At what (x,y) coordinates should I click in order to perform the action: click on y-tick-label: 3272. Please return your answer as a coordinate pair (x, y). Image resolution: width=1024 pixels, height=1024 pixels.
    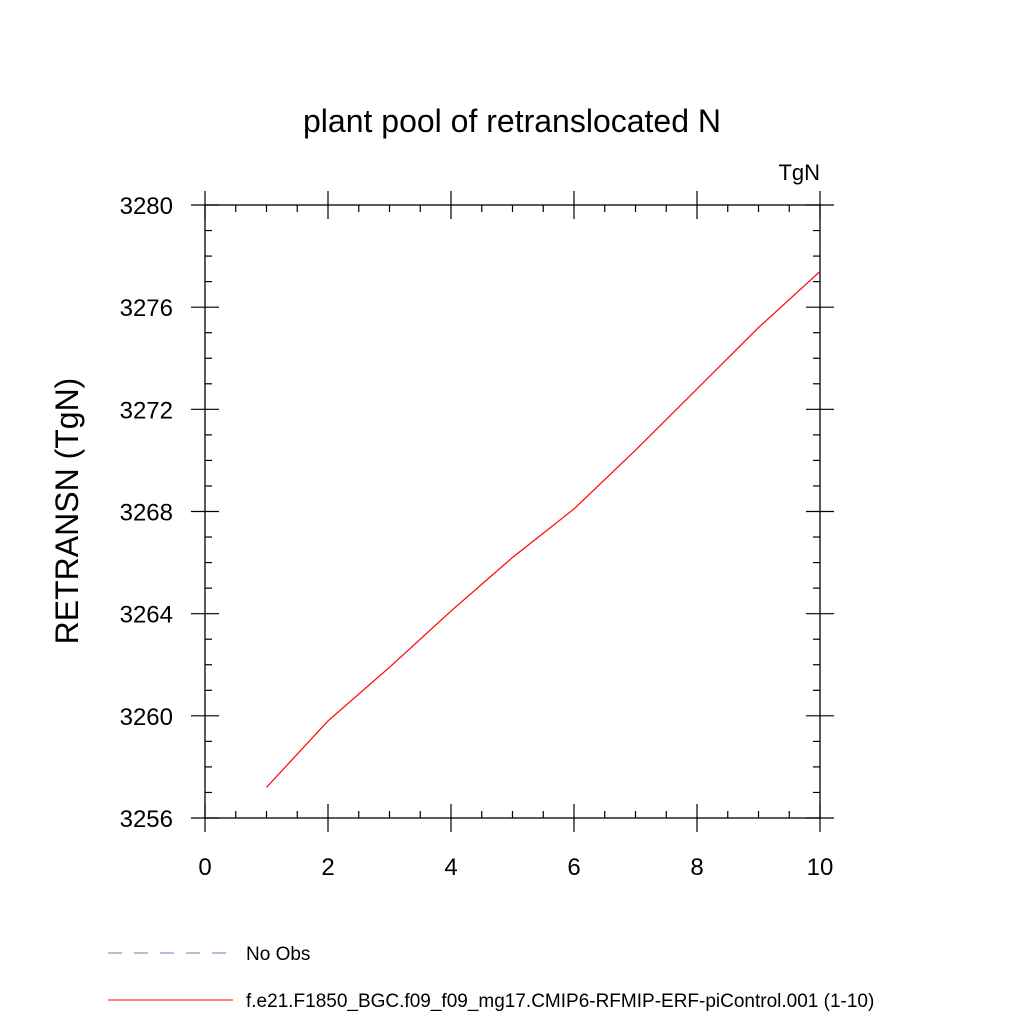
    Looking at the image, I should click on (146, 410).